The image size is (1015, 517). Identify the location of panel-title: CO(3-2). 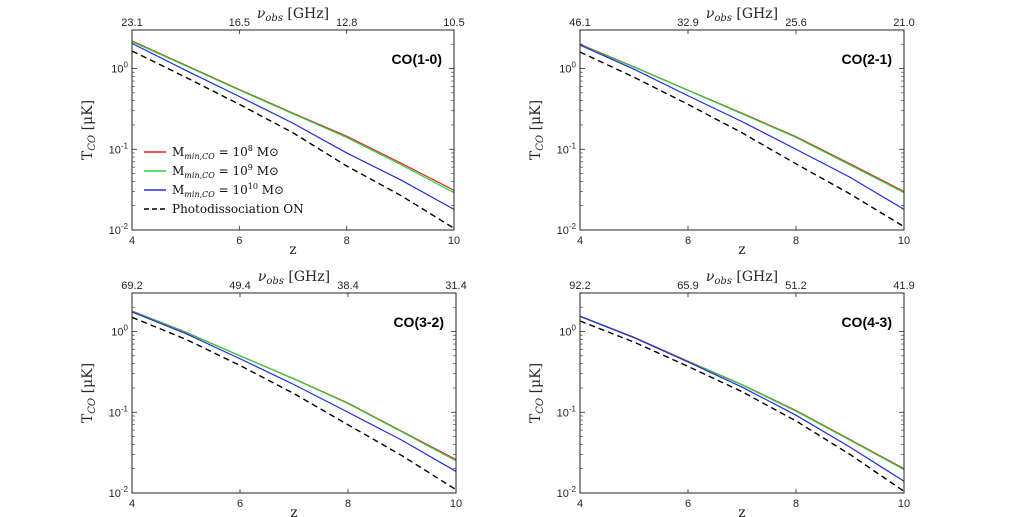
(418, 322).